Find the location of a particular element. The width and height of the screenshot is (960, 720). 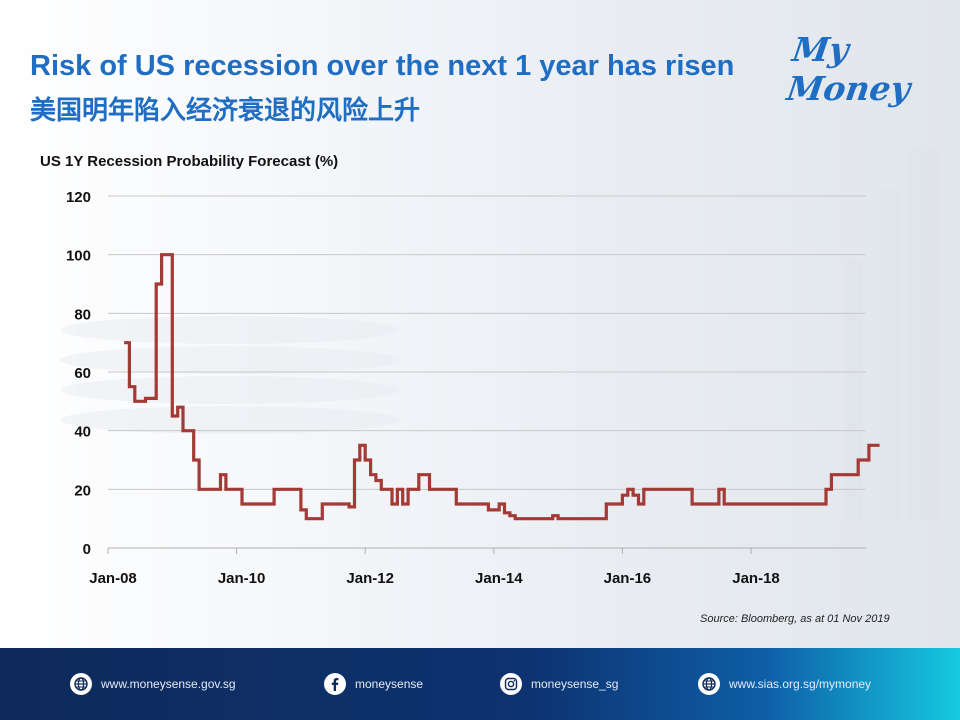

footer-link-facebook: moneysense is located at coordinates (373, 684).